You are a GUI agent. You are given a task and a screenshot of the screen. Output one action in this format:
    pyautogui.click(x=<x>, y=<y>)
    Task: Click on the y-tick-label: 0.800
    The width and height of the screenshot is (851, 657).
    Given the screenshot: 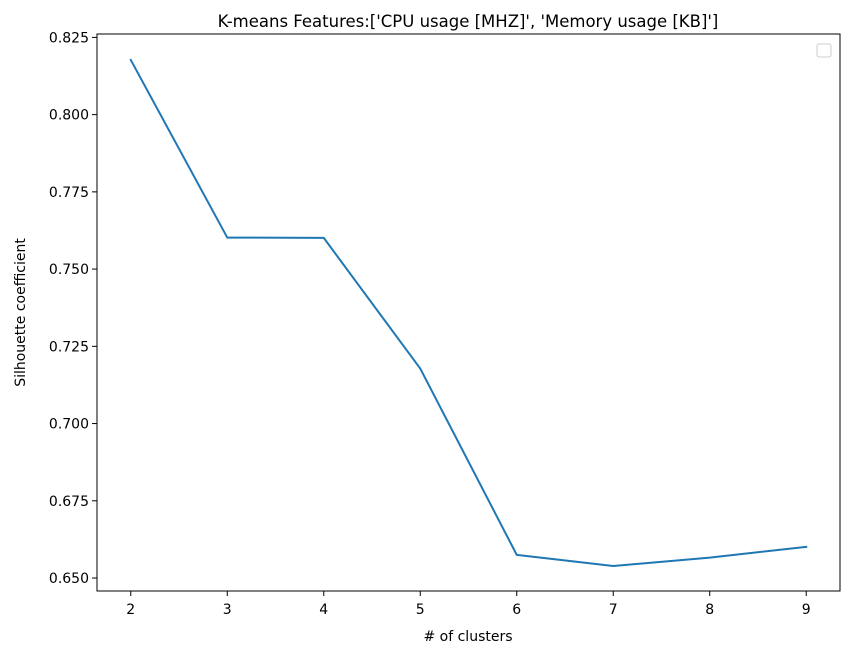 What is the action you would take?
    pyautogui.click(x=69, y=116)
    